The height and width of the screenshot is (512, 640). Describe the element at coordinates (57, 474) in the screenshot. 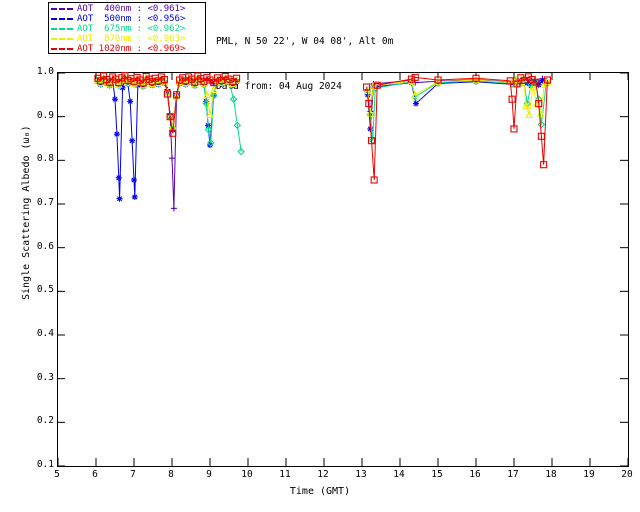

I see `x-tick-label: 5` at that location.